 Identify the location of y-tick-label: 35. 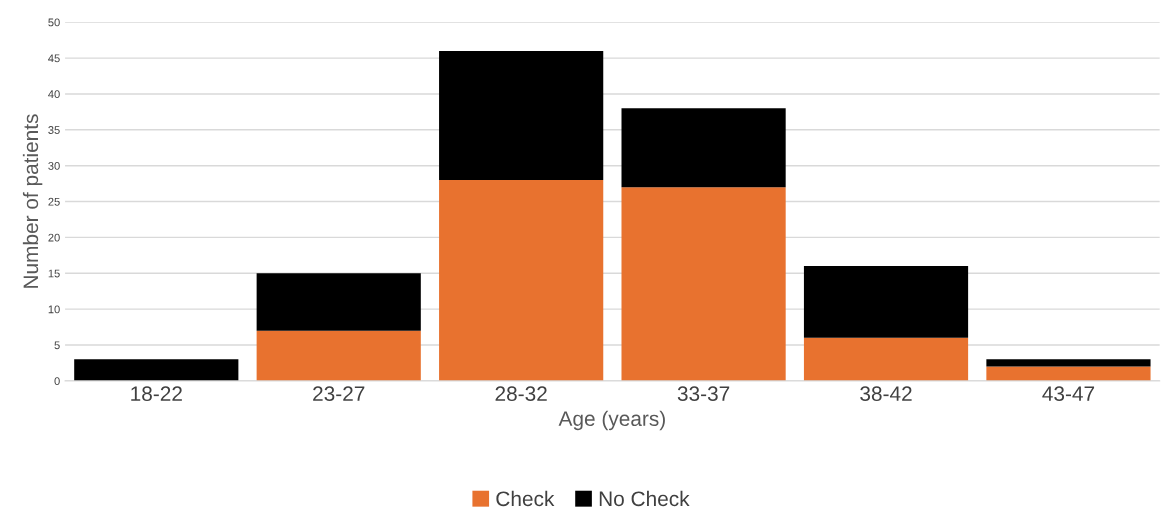
(54, 130).